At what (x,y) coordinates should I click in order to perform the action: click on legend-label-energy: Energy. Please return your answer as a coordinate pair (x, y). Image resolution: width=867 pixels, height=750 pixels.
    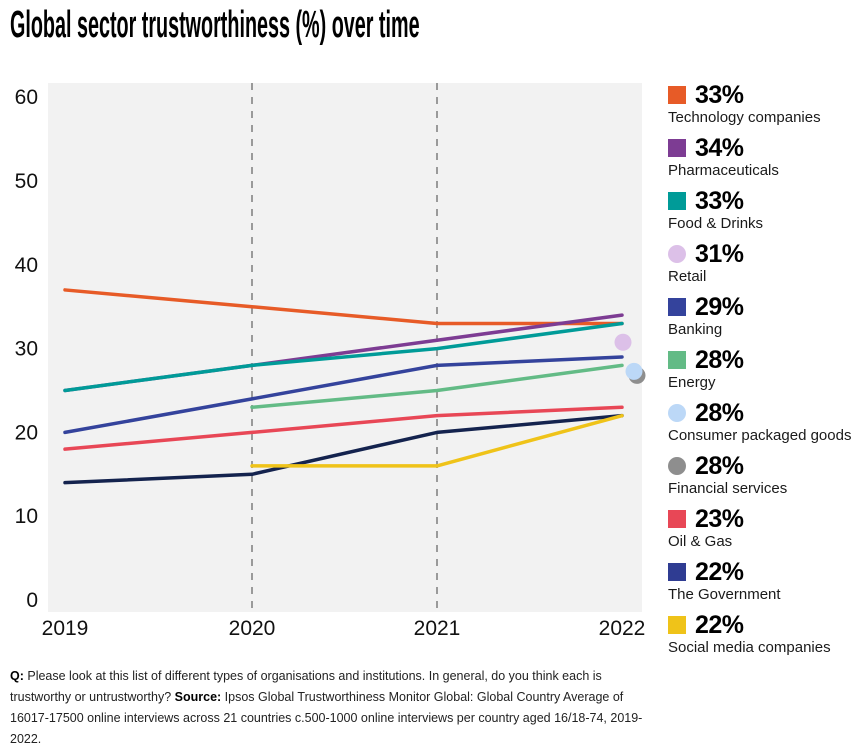
    Looking at the image, I should click on (692, 382).